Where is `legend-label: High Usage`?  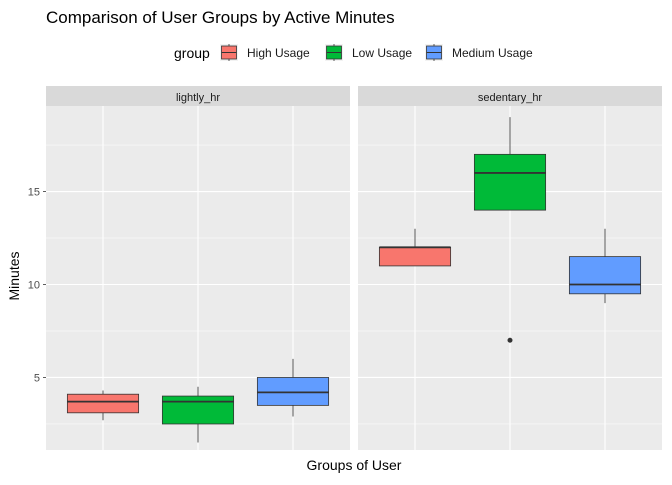 legend-label: High Usage is located at coordinates (278, 53).